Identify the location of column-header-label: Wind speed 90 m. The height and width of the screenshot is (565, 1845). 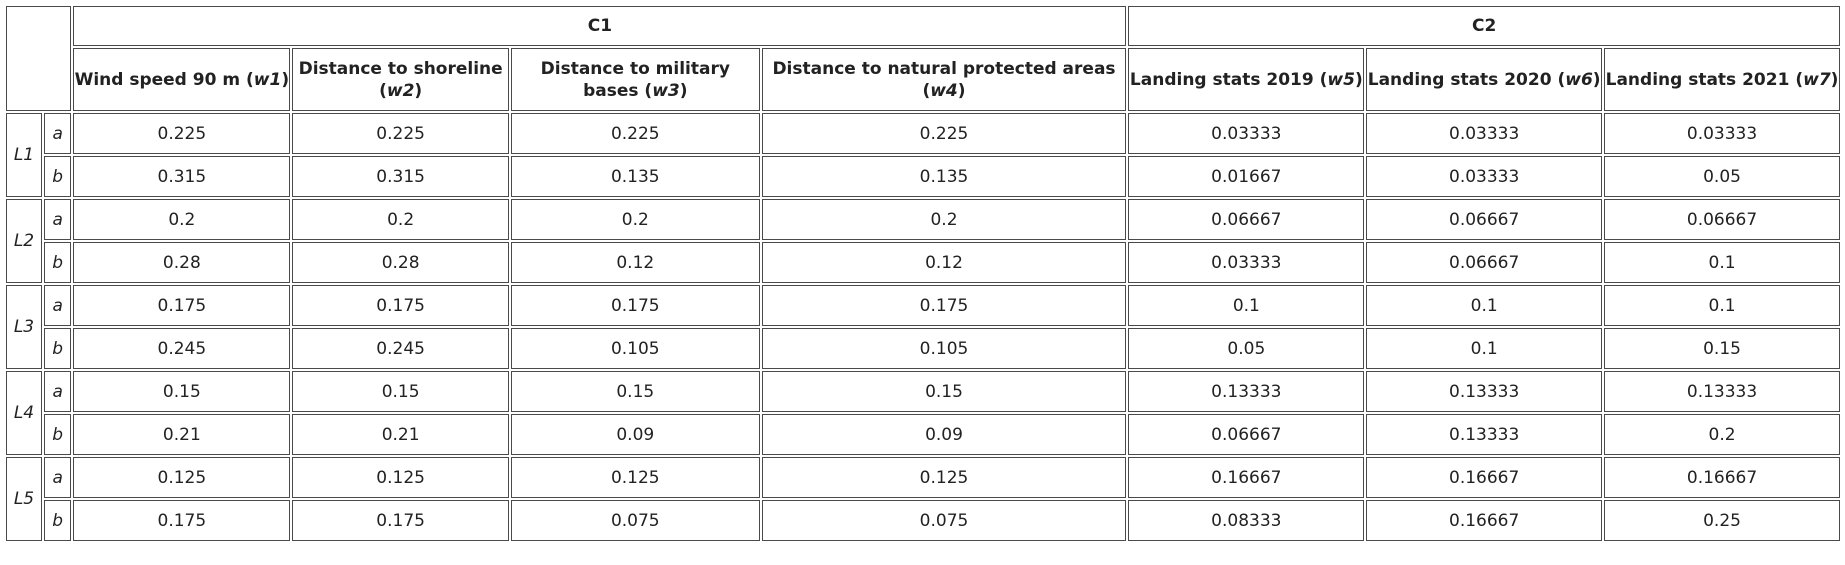
(157, 79).